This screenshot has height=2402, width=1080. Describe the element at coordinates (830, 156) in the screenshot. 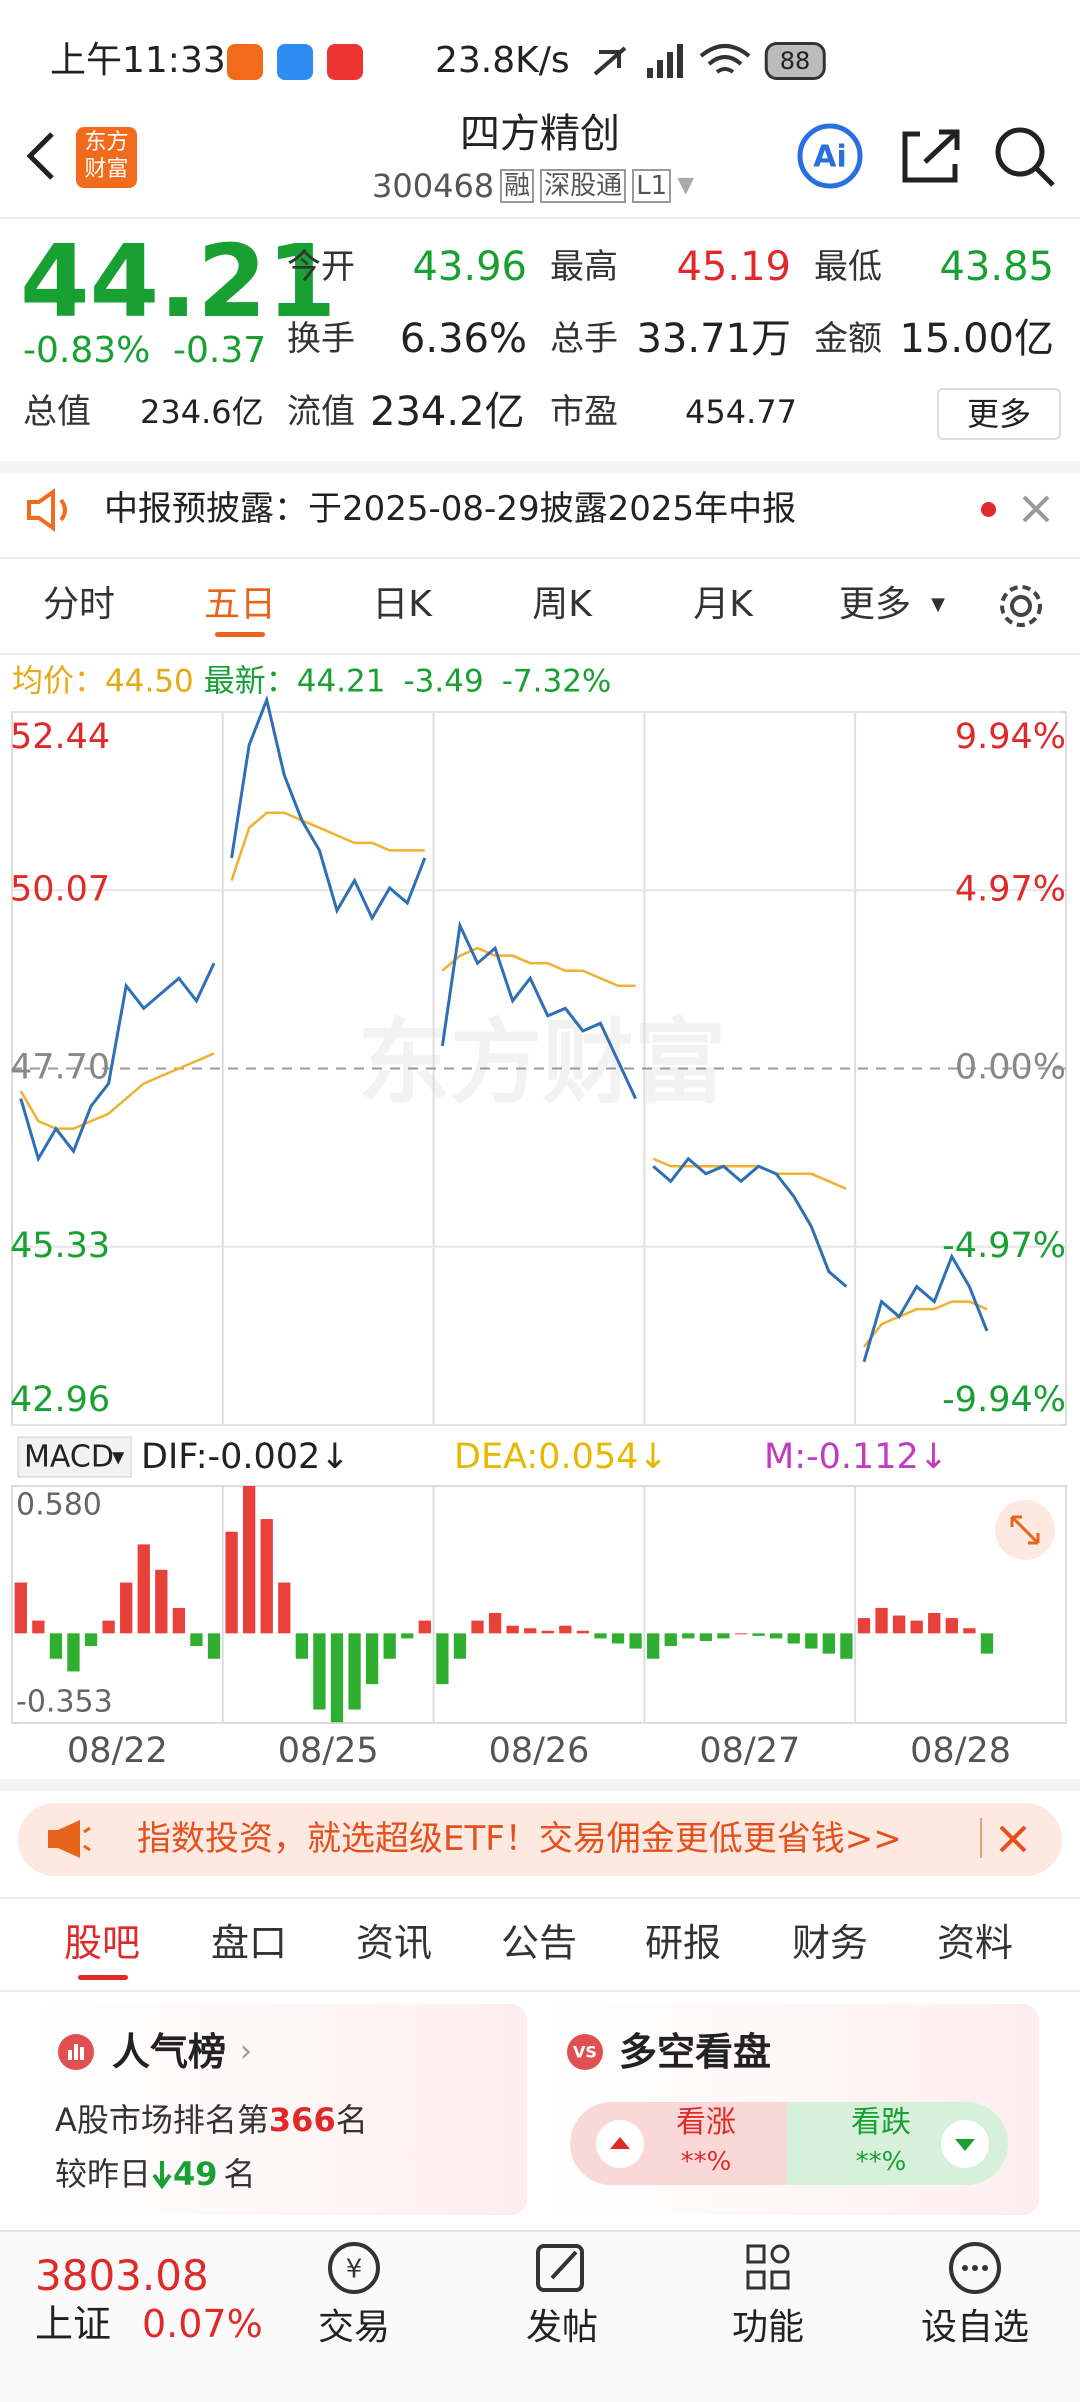

I see `ai-button: Ai` at that location.